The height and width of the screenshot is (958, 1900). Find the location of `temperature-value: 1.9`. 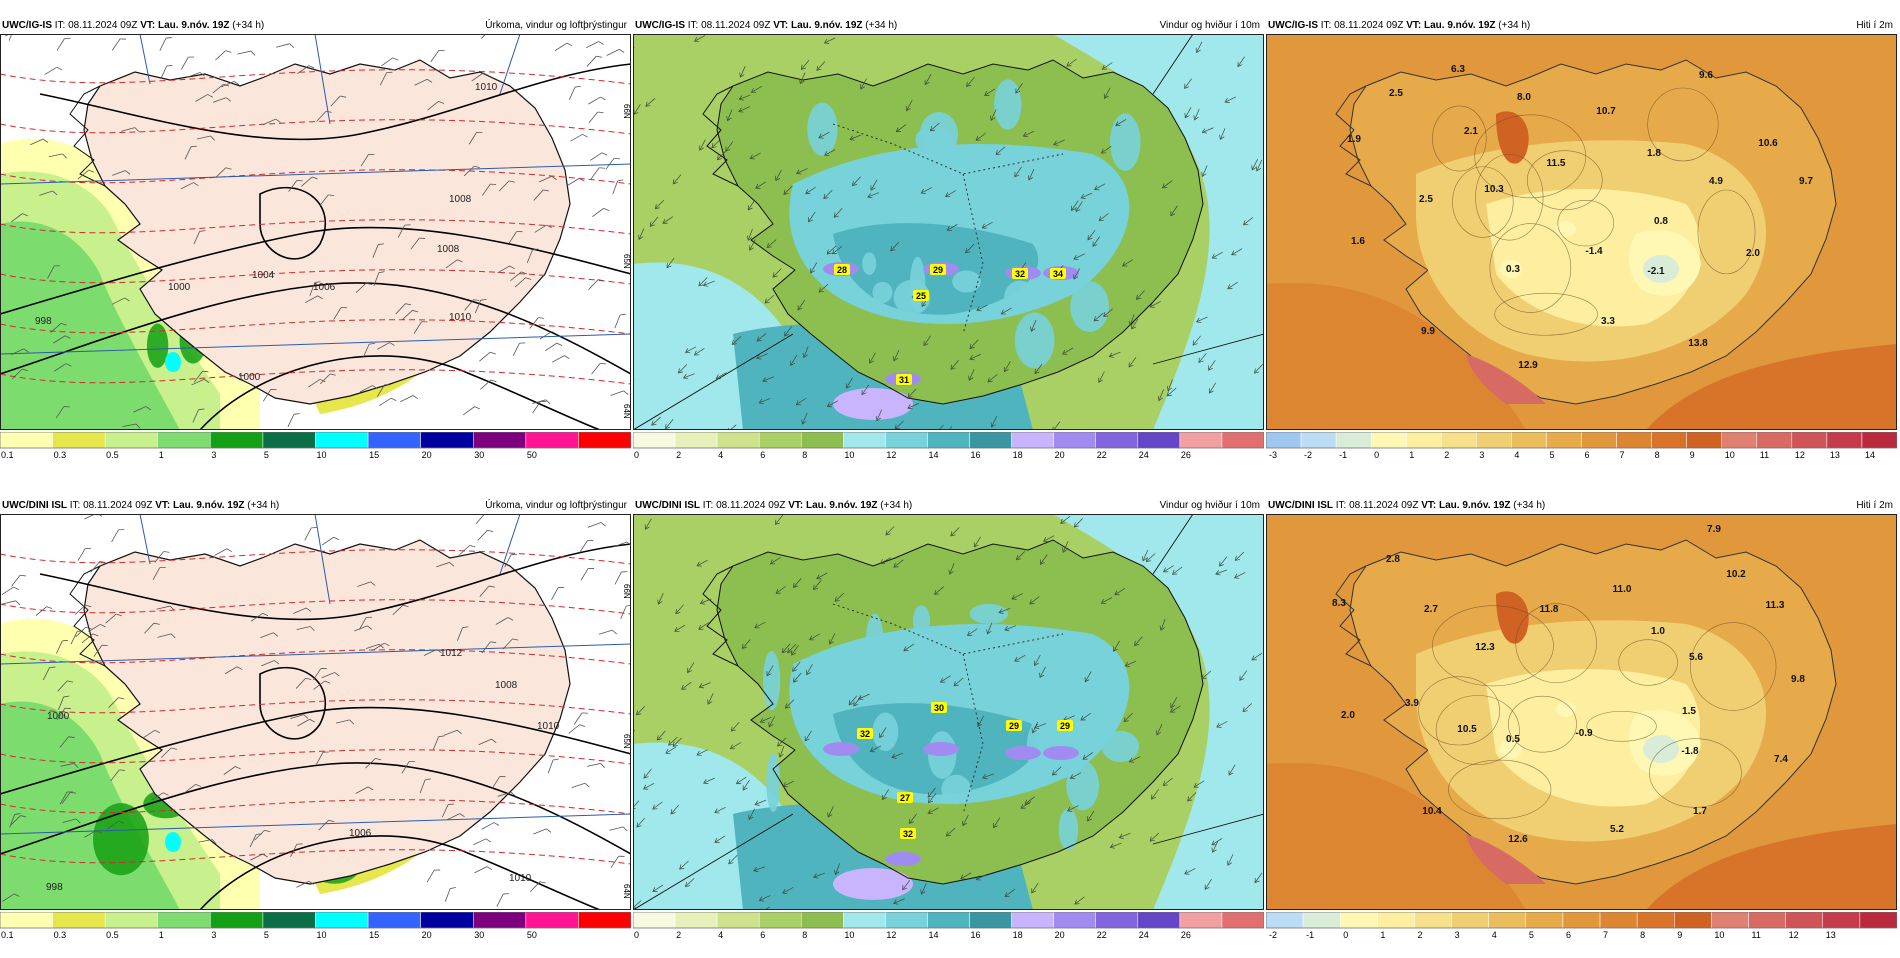

temperature-value: 1.9 is located at coordinates (1354, 139).